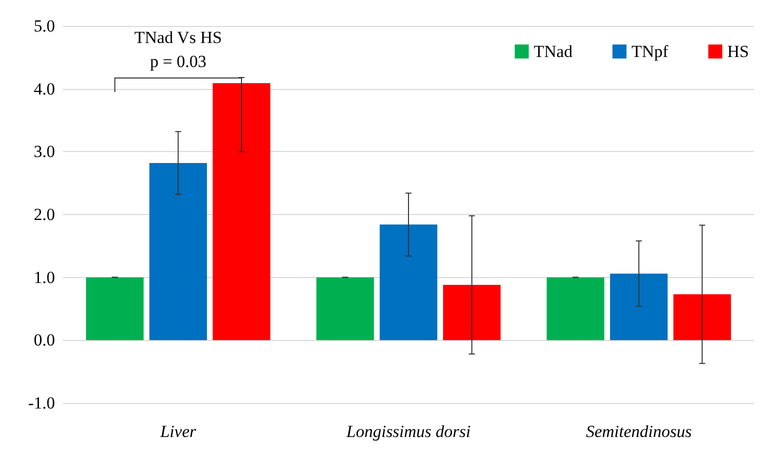 The image size is (772, 466). Describe the element at coordinates (44, 214) in the screenshot. I see `y-tick-label: 2.0` at that location.